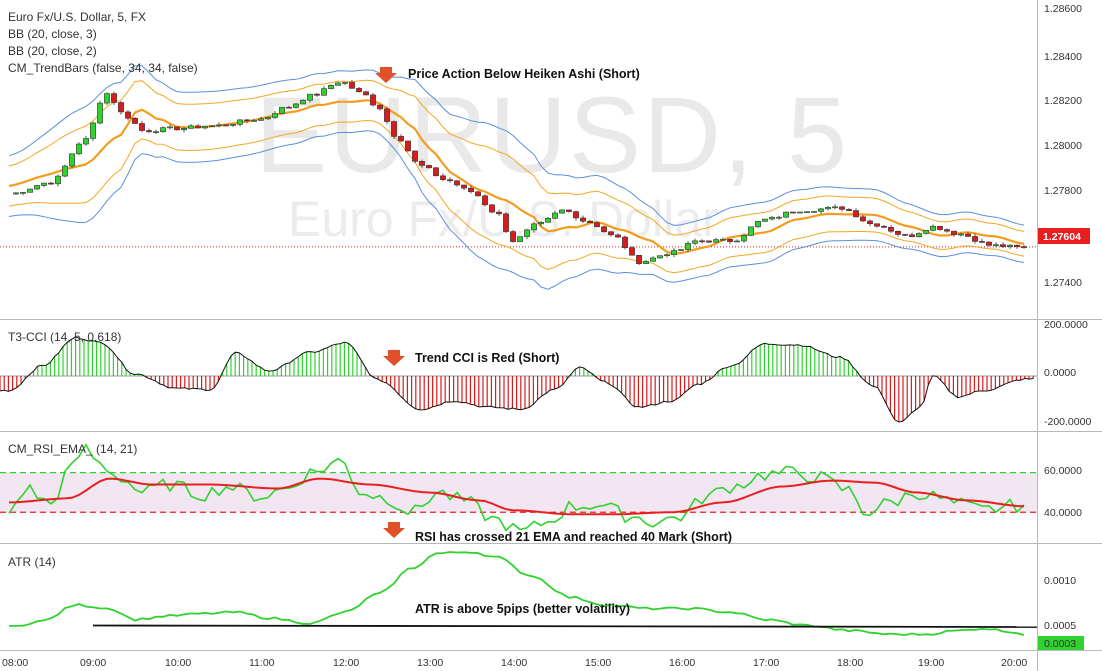  What do you see at coordinates (1060, 644) in the screenshot?
I see `atr-last-text: 0.0003` at bounding box center [1060, 644].